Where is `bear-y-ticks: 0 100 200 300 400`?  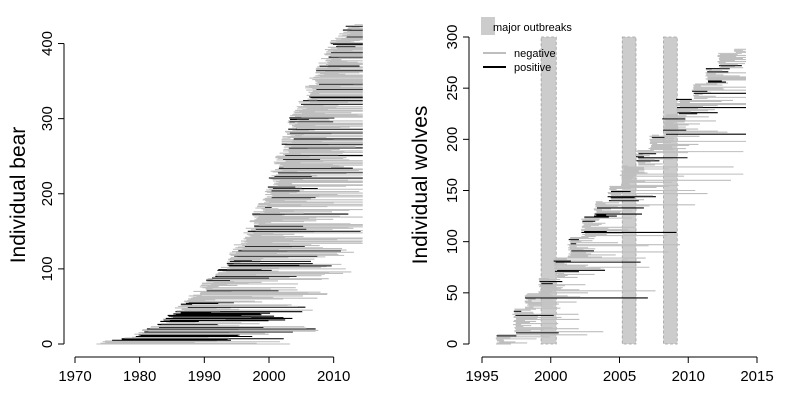
bear-y-ticks: 0 100 200 300 400 is located at coordinates (51, 189).